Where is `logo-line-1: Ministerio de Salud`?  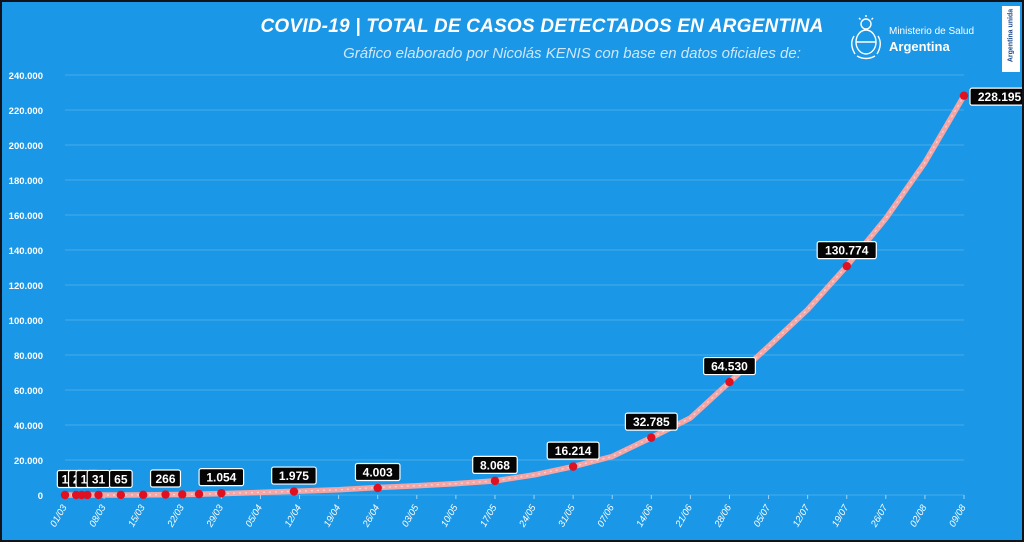
logo-line-1: Ministerio de Salud is located at coordinates (932, 31).